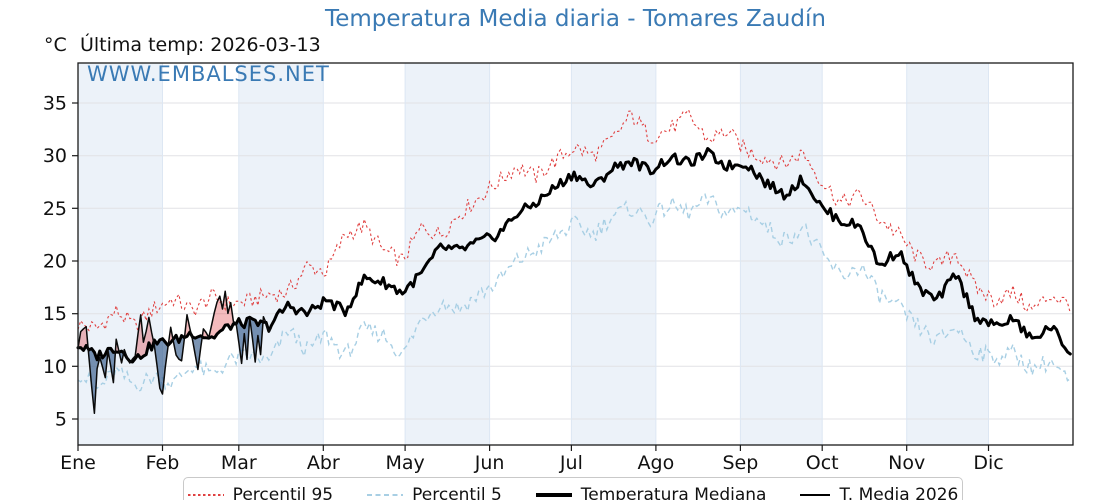  What do you see at coordinates (55, 156) in the screenshot?
I see `y-tick-label: 30` at bounding box center [55, 156].